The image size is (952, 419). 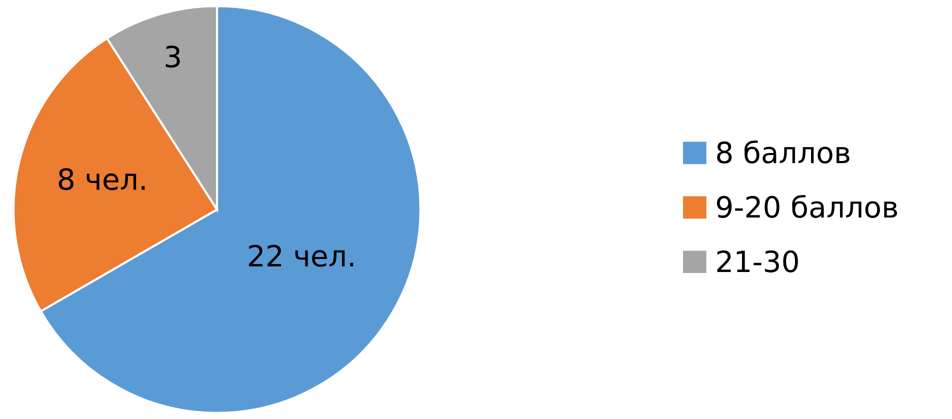 What do you see at coordinates (101, 179) in the screenshot?
I see `data-label: 8 чел.` at bounding box center [101, 179].